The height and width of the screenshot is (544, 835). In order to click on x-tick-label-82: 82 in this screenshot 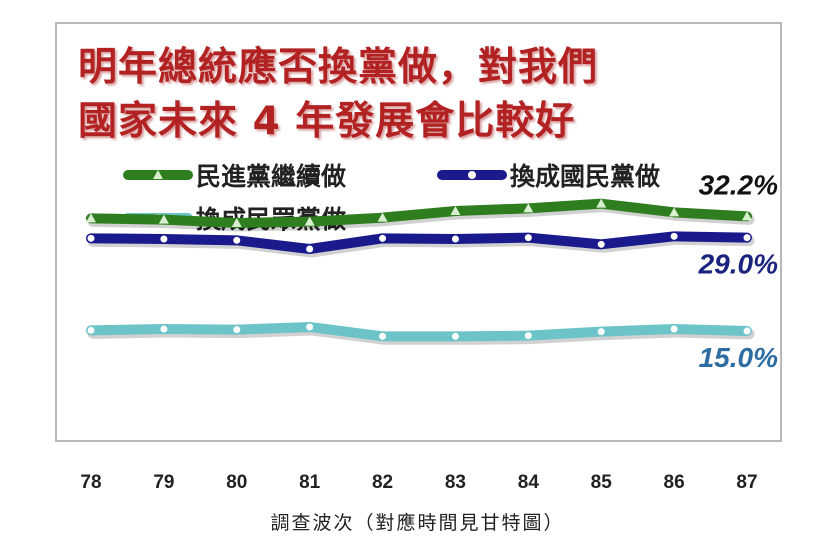, I will do `click(382, 482)`.